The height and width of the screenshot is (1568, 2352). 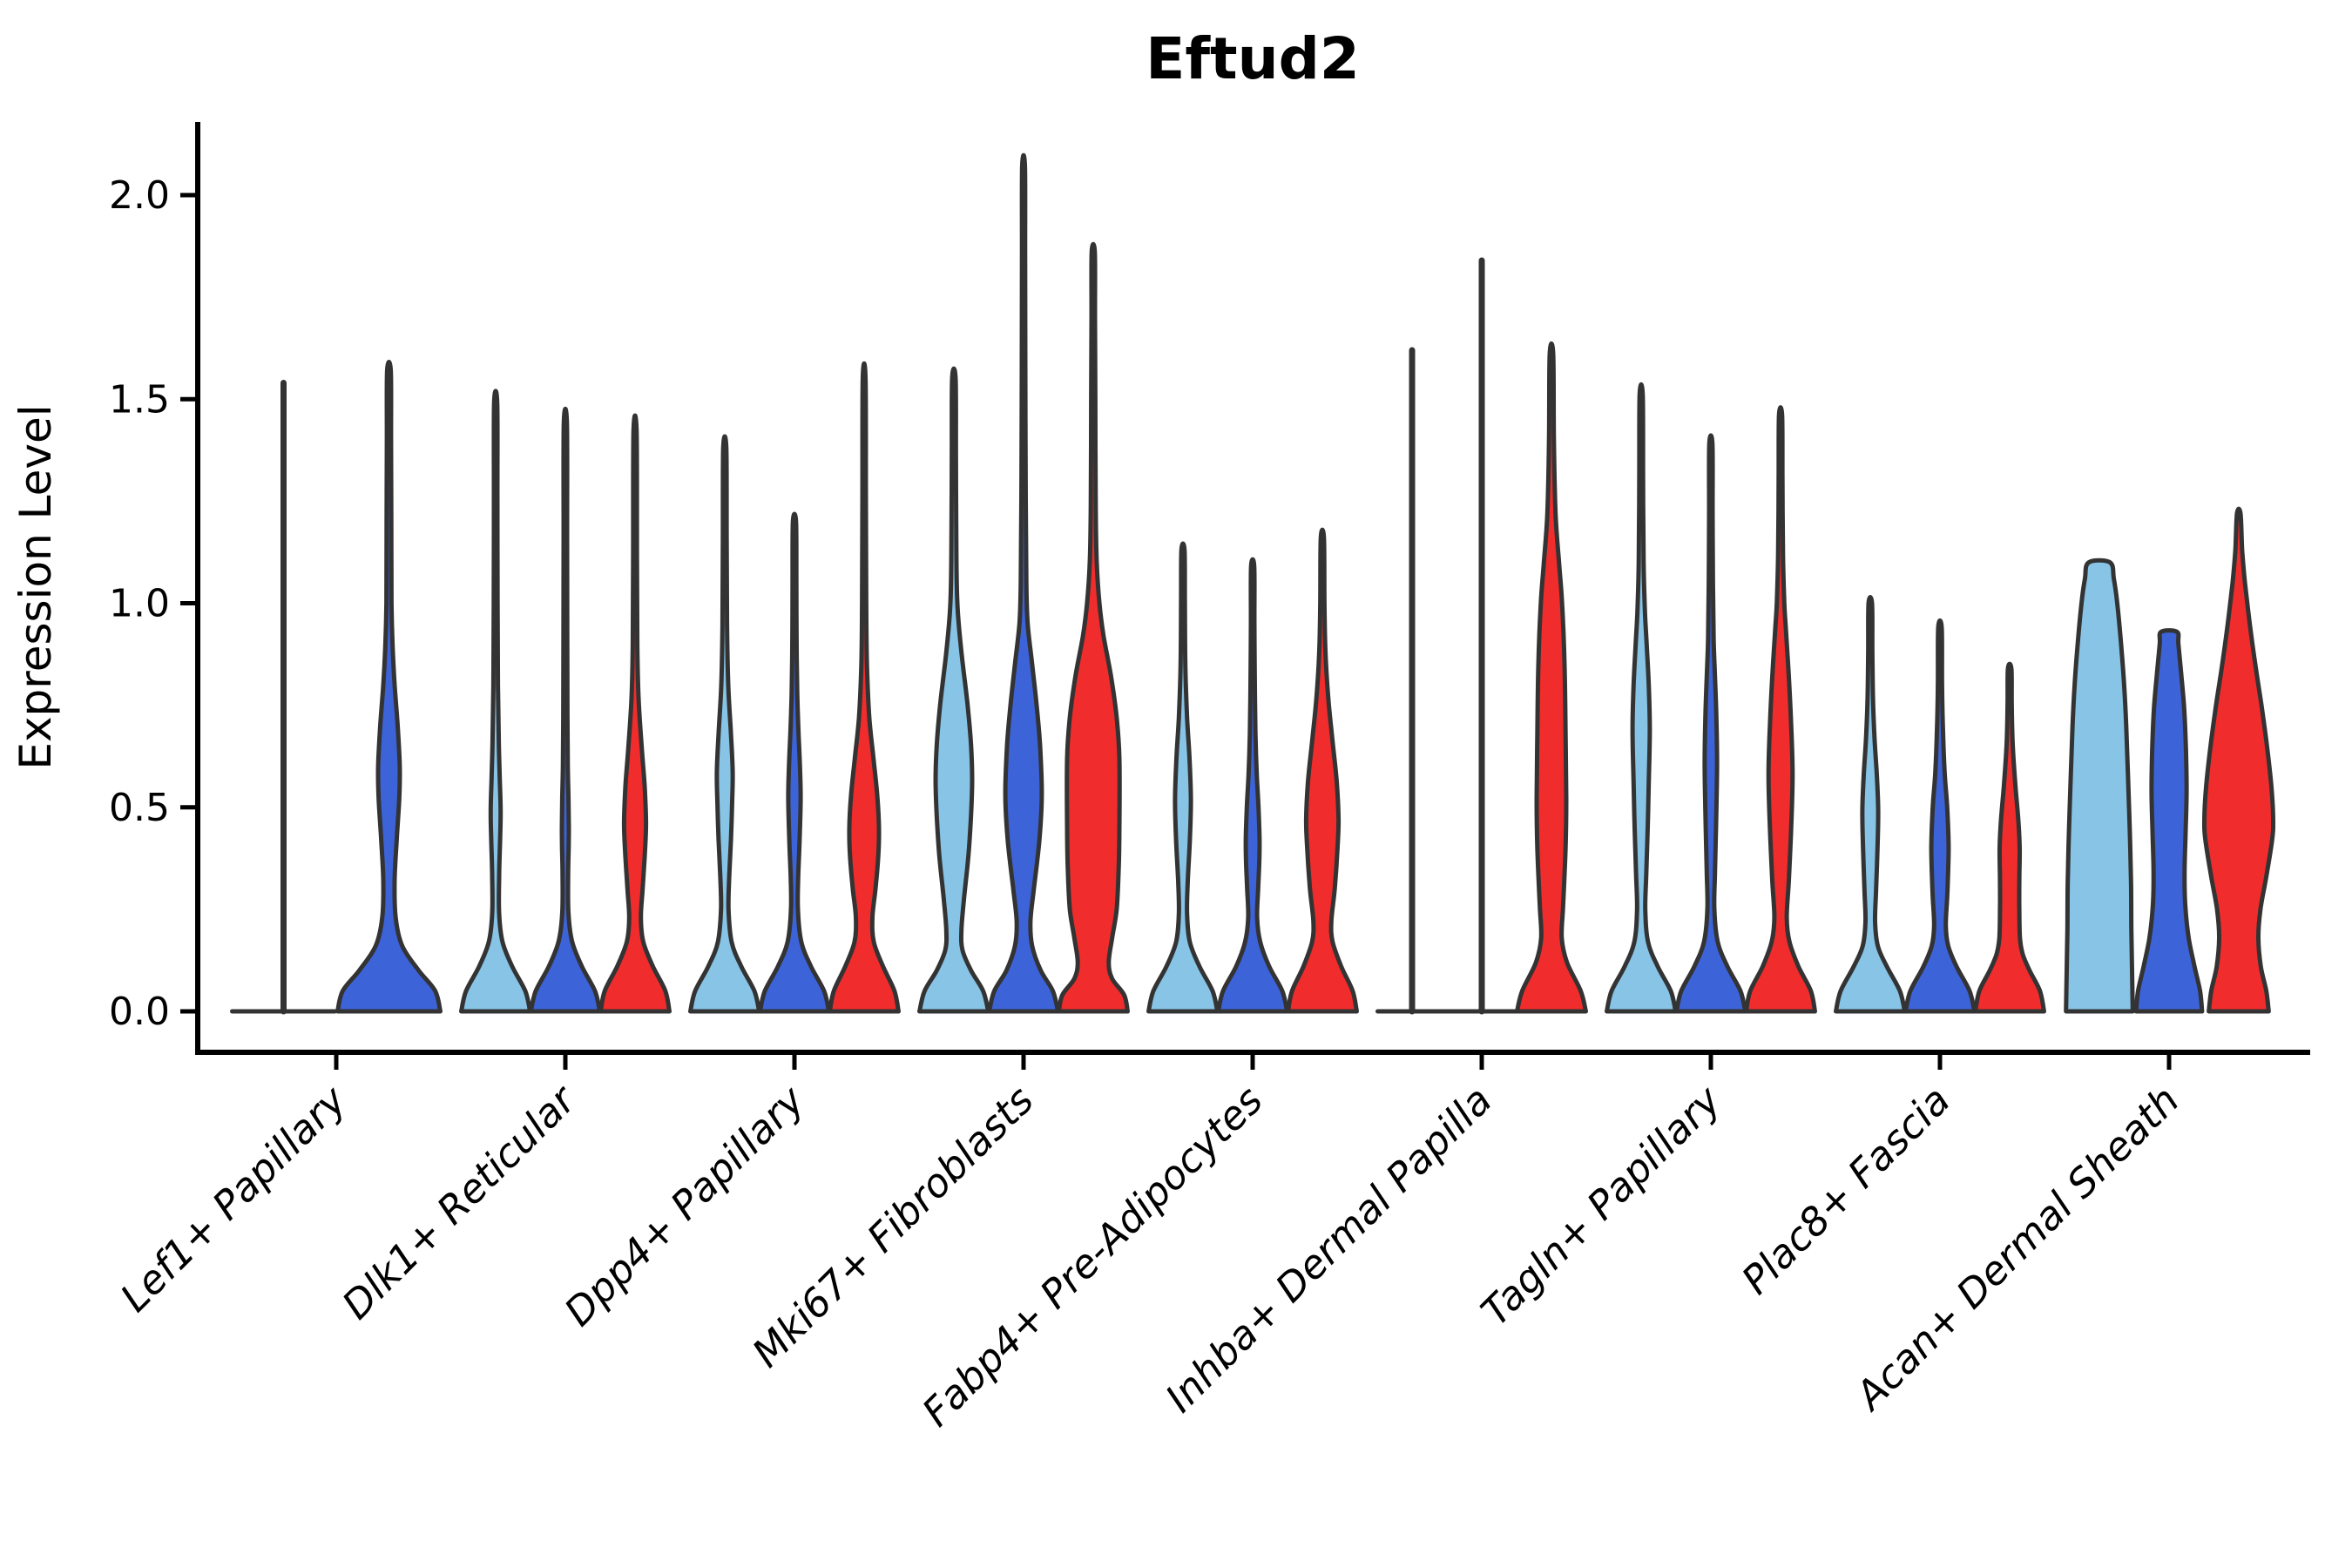 I want to click on y-tick-label: 1.5, so click(x=139, y=399).